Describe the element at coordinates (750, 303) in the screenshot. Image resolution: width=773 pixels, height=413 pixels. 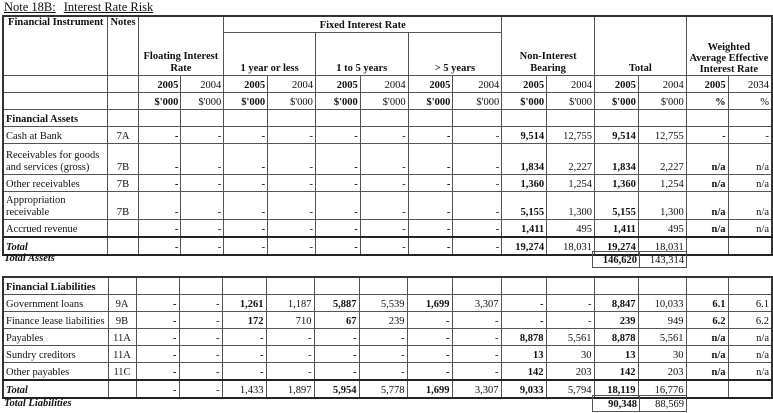
I see `value-cell: 6.1` at that location.